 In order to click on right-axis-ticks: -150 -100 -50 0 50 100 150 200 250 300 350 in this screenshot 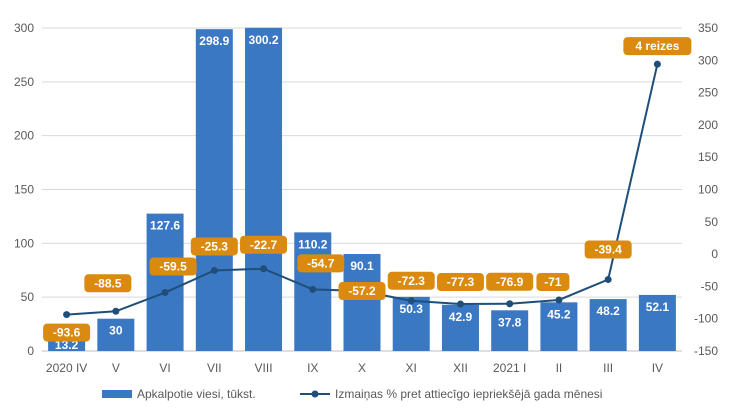, I will do `click(706, 189)`.